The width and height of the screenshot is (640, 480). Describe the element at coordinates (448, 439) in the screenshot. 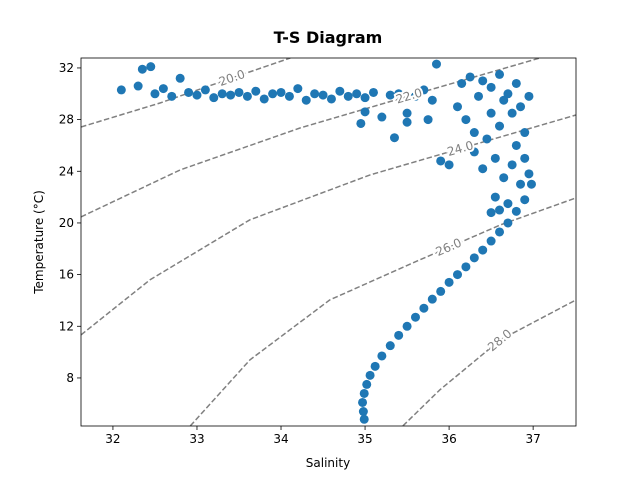

I see `x-tick-label: 36` at that location.